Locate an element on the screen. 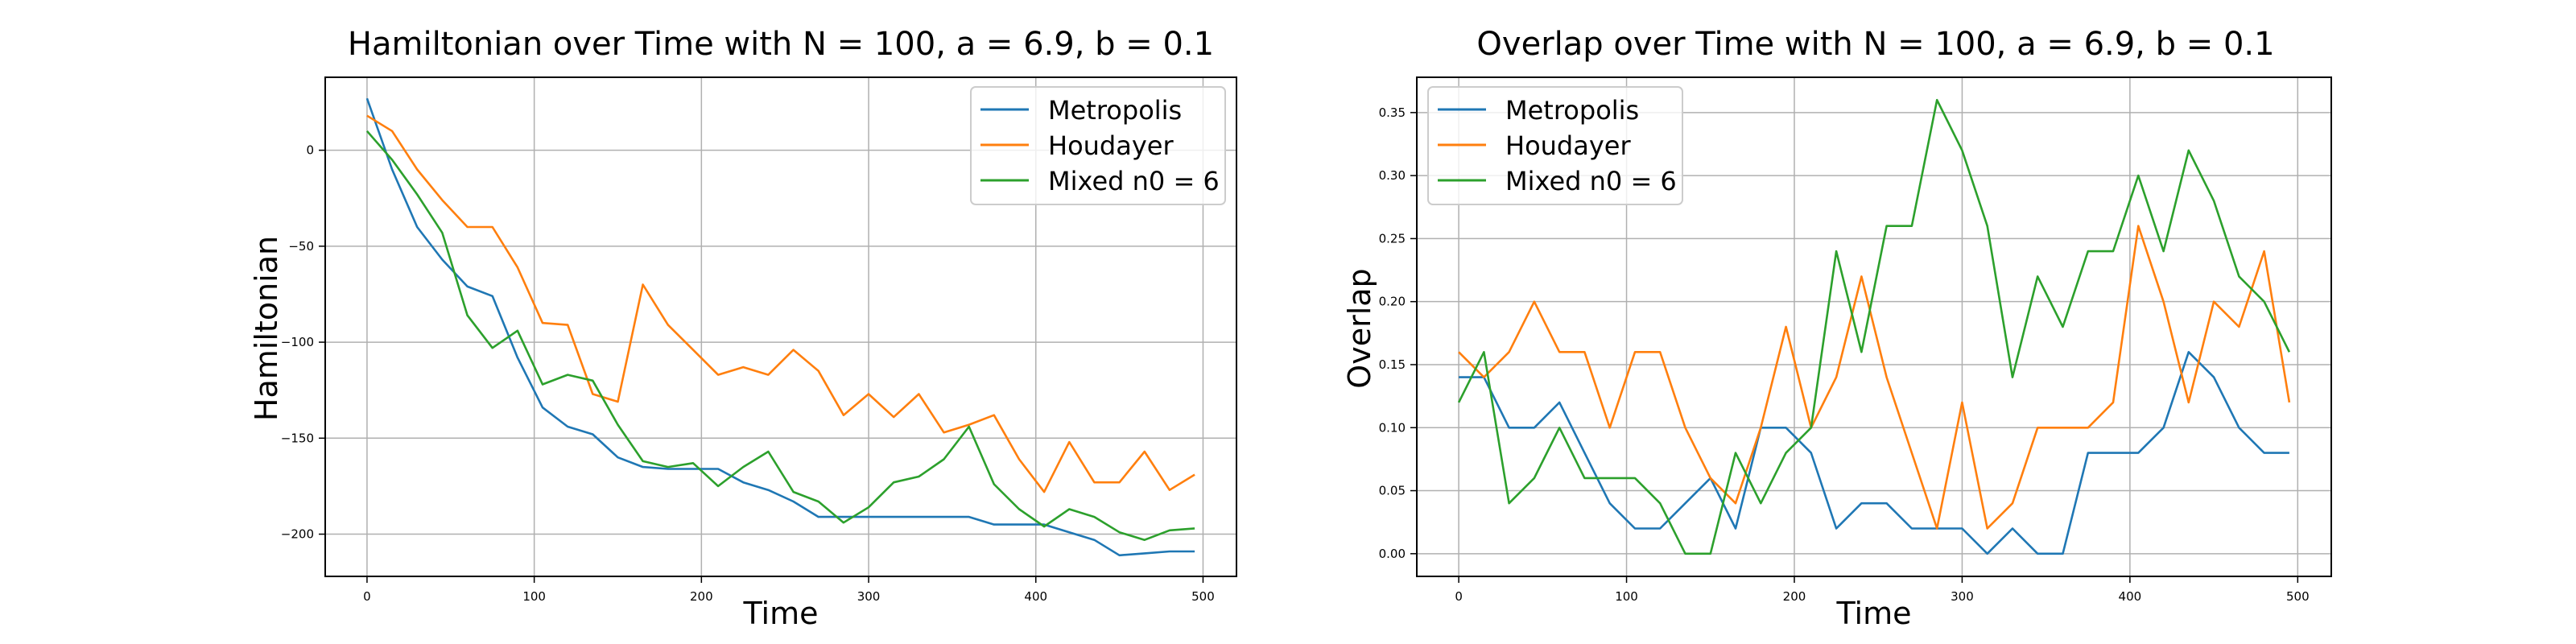 The height and width of the screenshot is (644, 2576). overlap-y-tick-label: 0.05 is located at coordinates (1392, 491).